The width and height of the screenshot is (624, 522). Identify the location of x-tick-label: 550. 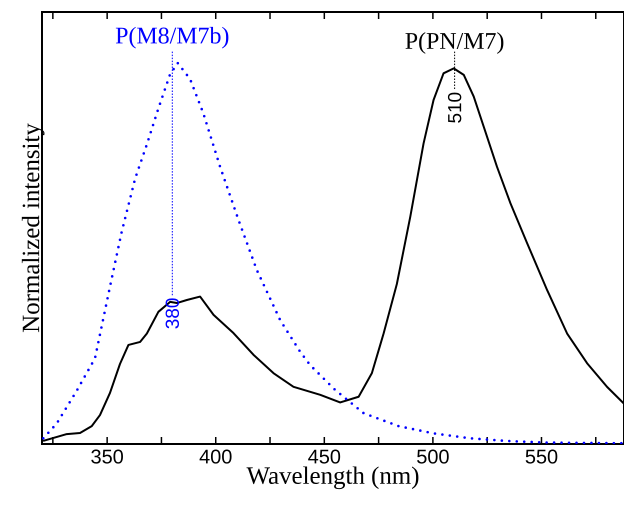
(542, 457).